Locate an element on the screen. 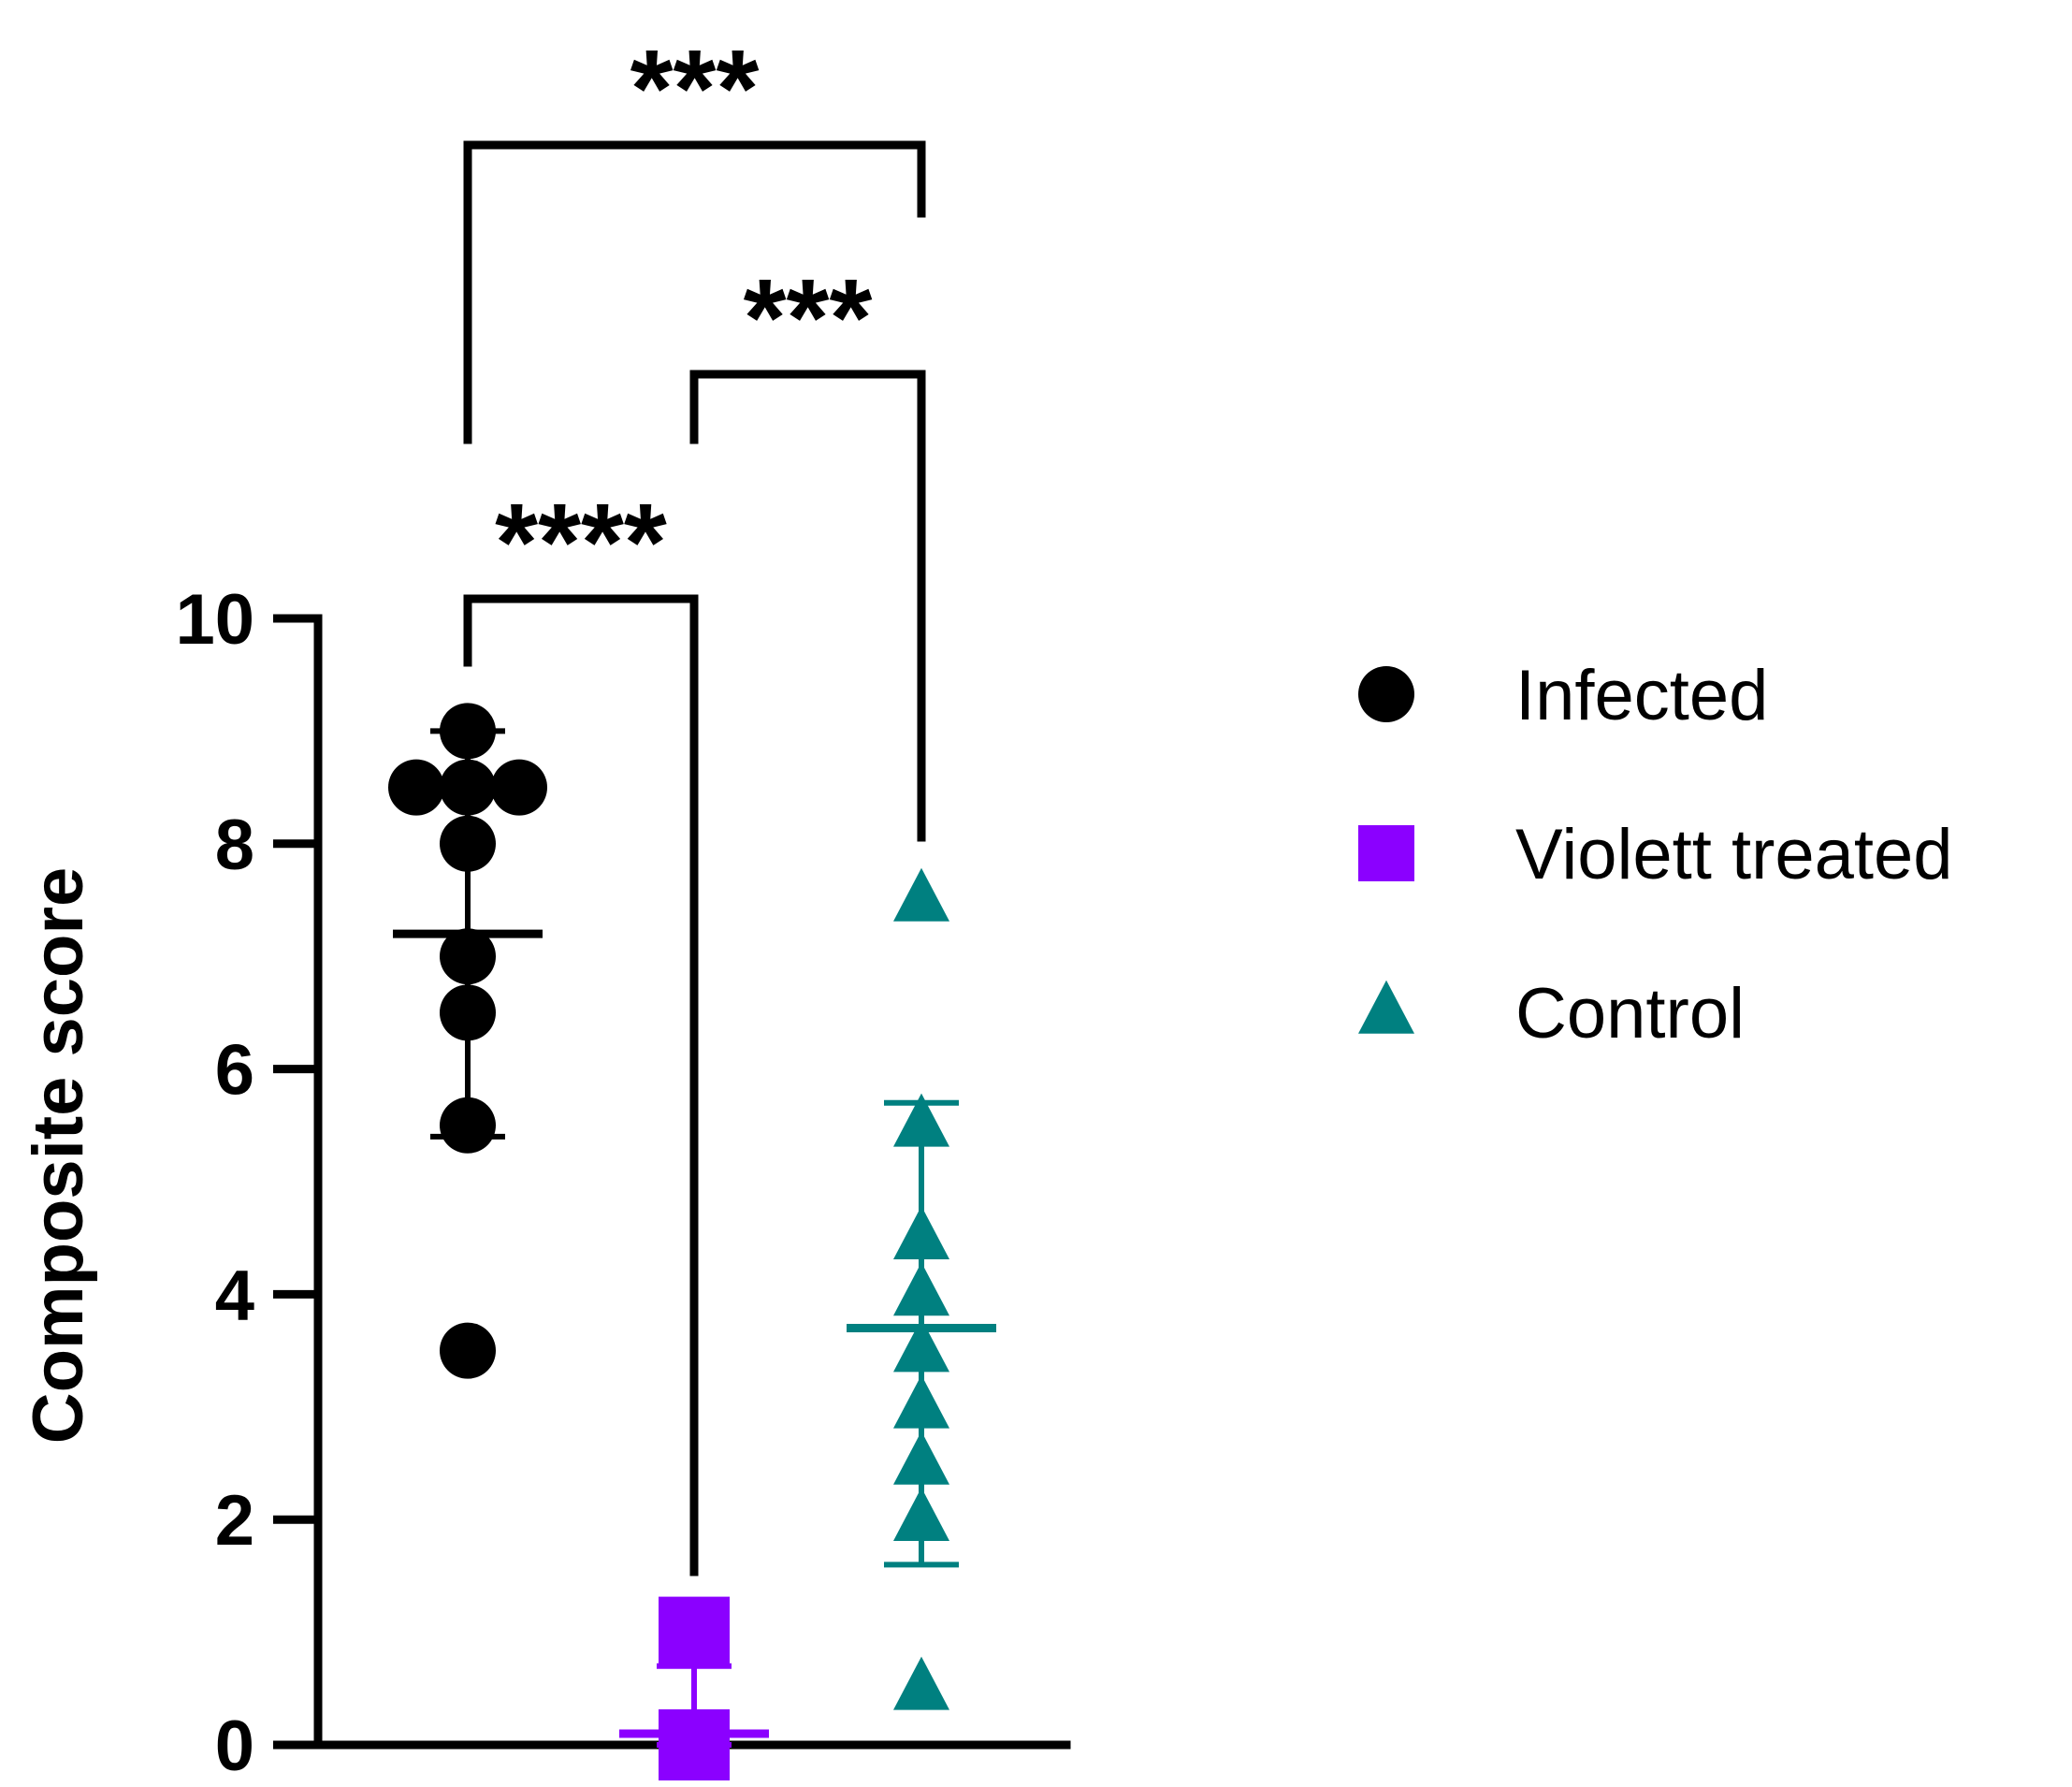 The width and height of the screenshot is (2072, 1787). legend-label: Control is located at coordinates (1630, 1014).